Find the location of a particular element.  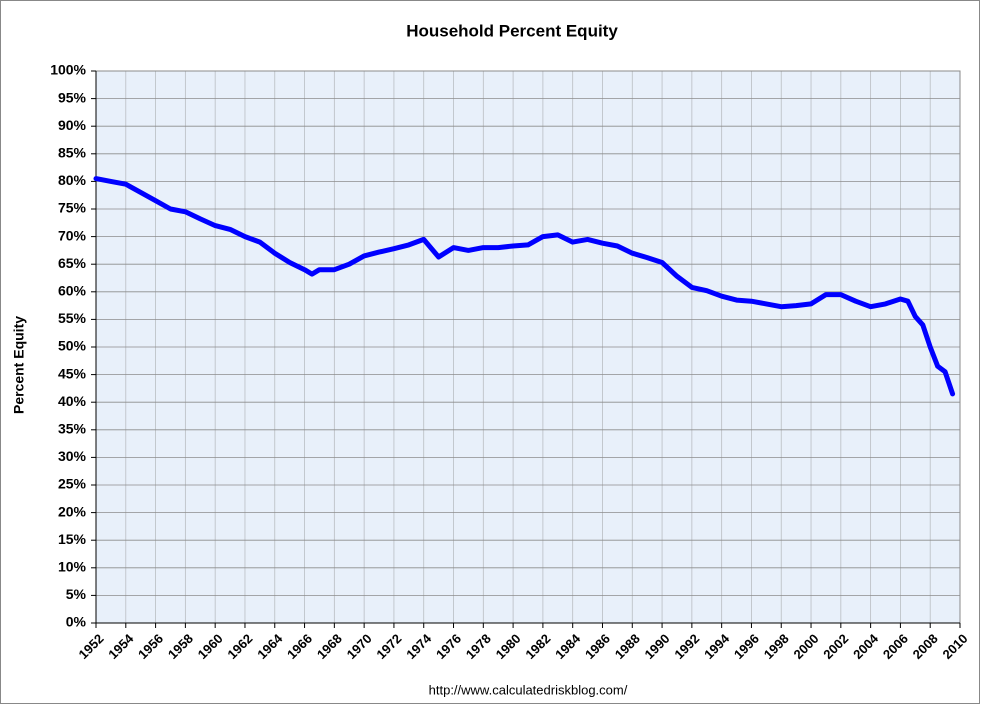

y-tick-label: 20% is located at coordinates (72, 511).